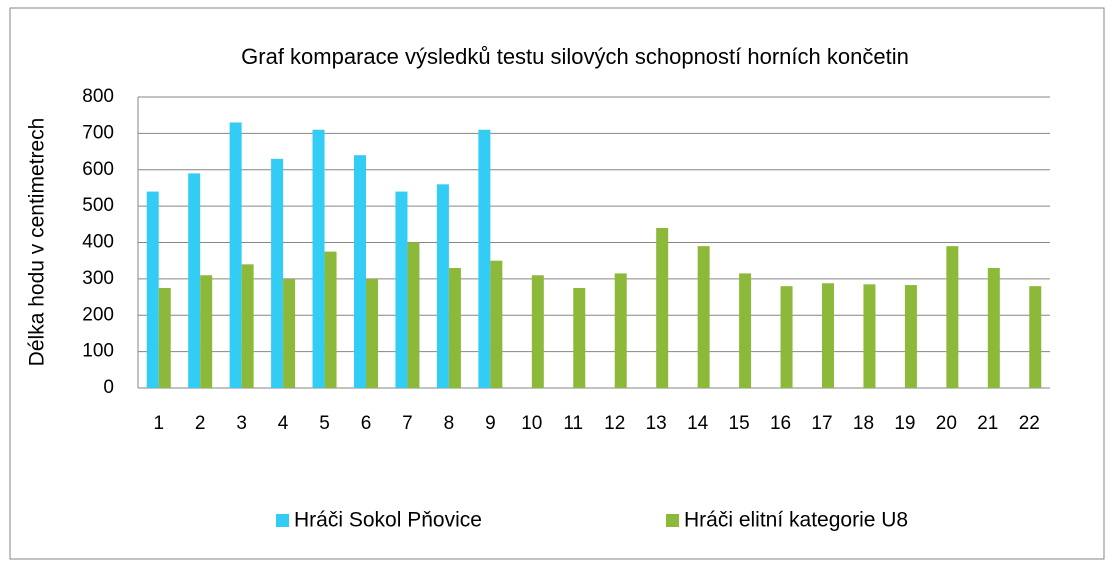 The height and width of the screenshot is (565, 1113). What do you see at coordinates (98, 242) in the screenshot?
I see `y-tick-label: 400` at bounding box center [98, 242].